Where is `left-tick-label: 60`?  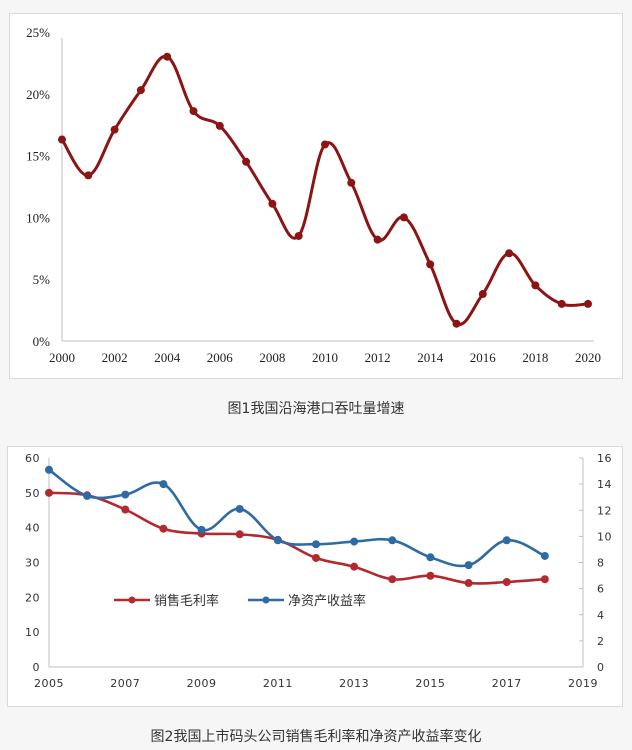 left-tick-label: 60 is located at coordinates (32, 458).